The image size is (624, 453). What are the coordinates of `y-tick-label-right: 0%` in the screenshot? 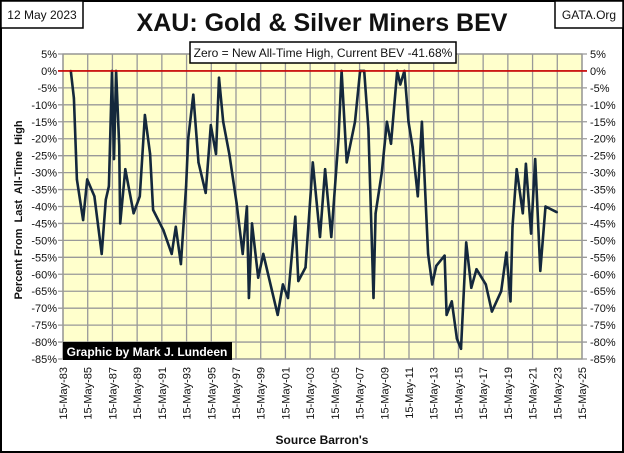 It's located at (598, 72).